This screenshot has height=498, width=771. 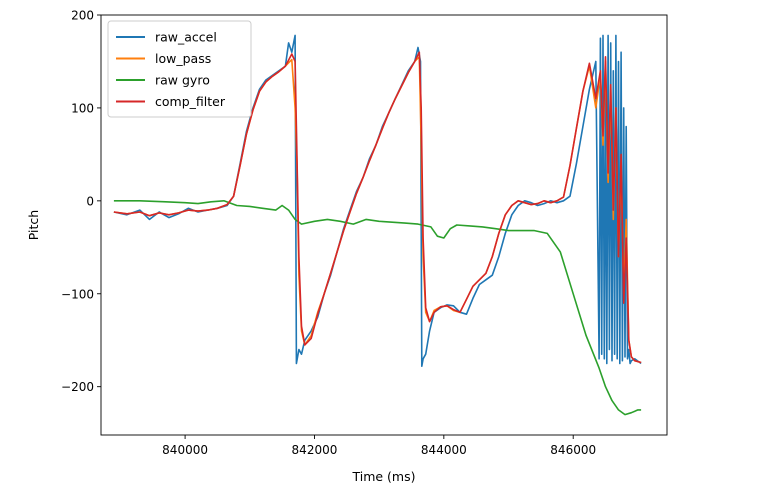 What do you see at coordinates (573, 450) in the screenshot?
I see `x-tick-label: 846000` at bounding box center [573, 450].